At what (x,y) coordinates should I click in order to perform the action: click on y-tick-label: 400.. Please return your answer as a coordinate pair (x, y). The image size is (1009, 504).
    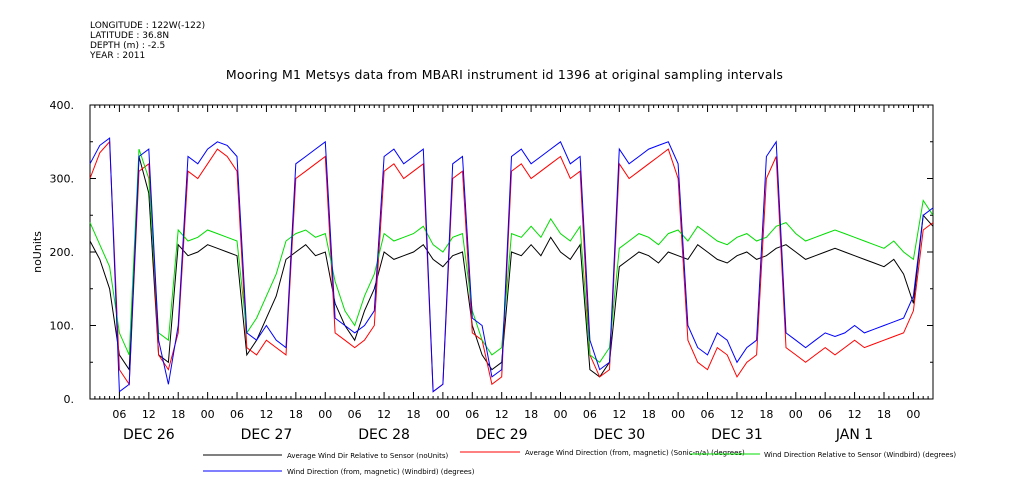
    Looking at the image, I should click on (62, 105).